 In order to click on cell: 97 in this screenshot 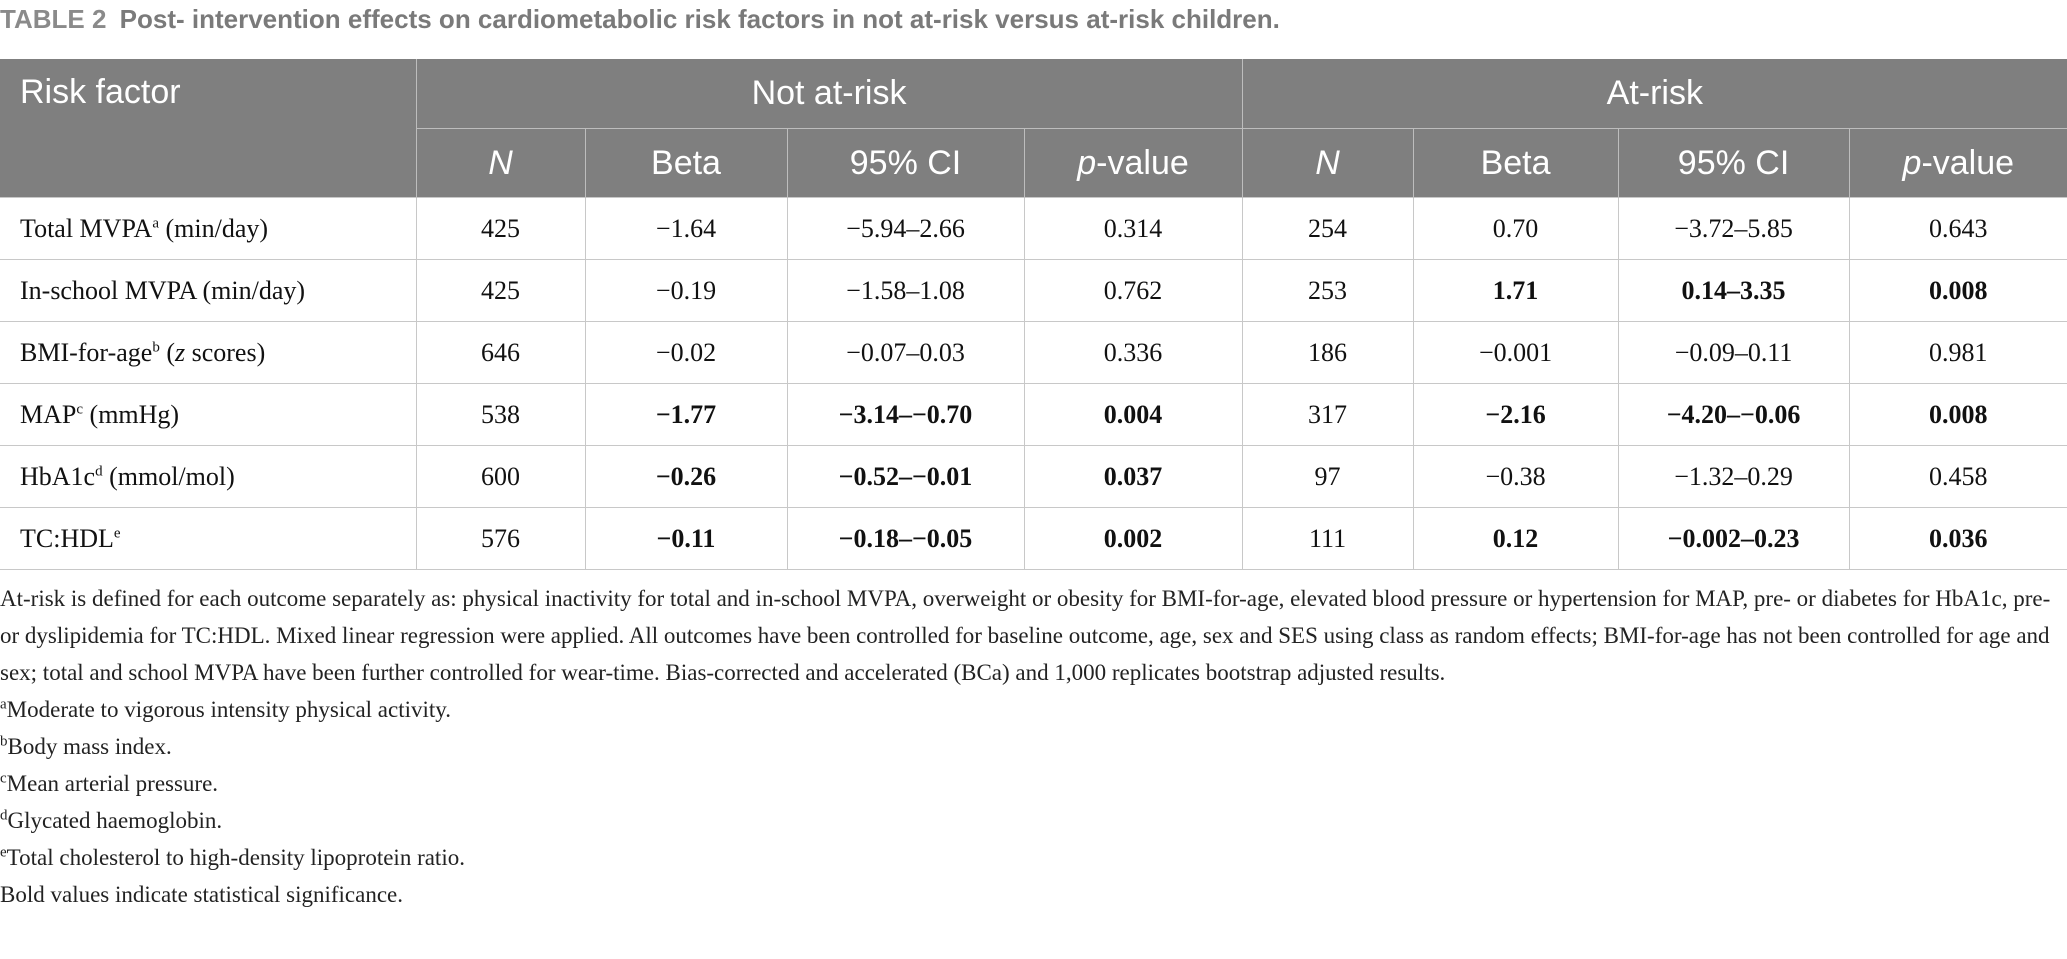, I will do `click(1327, 476)`.